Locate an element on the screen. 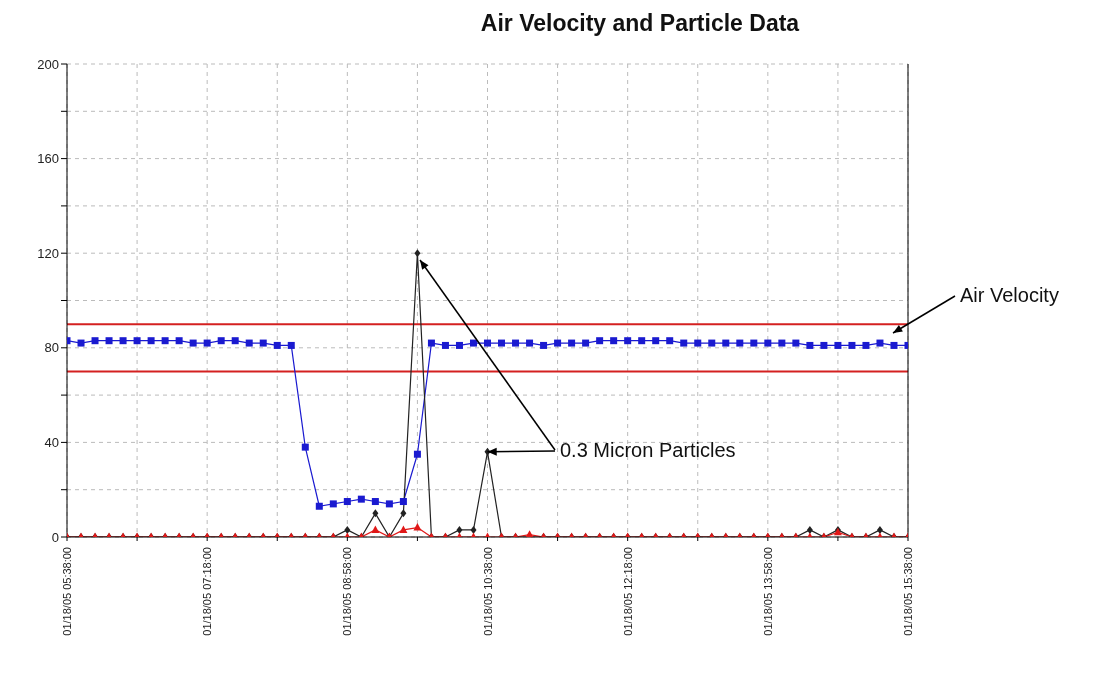 The image size is (1113, 677). y-tick-label: 0 is located at coordinates (55, 537).